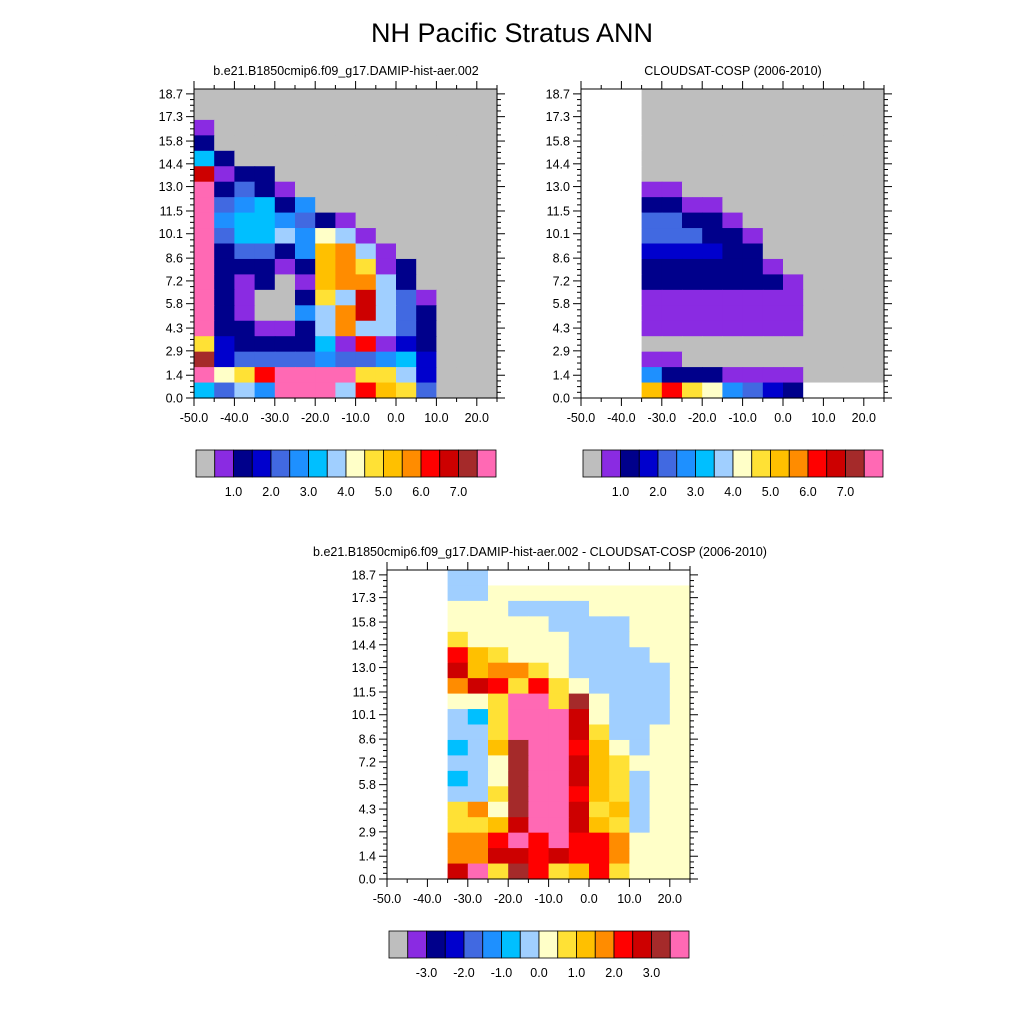 The height and width of the screenshot is (1024, 1024). I want to click on diff-colorbar-label: -3.0, so click(427, 973).